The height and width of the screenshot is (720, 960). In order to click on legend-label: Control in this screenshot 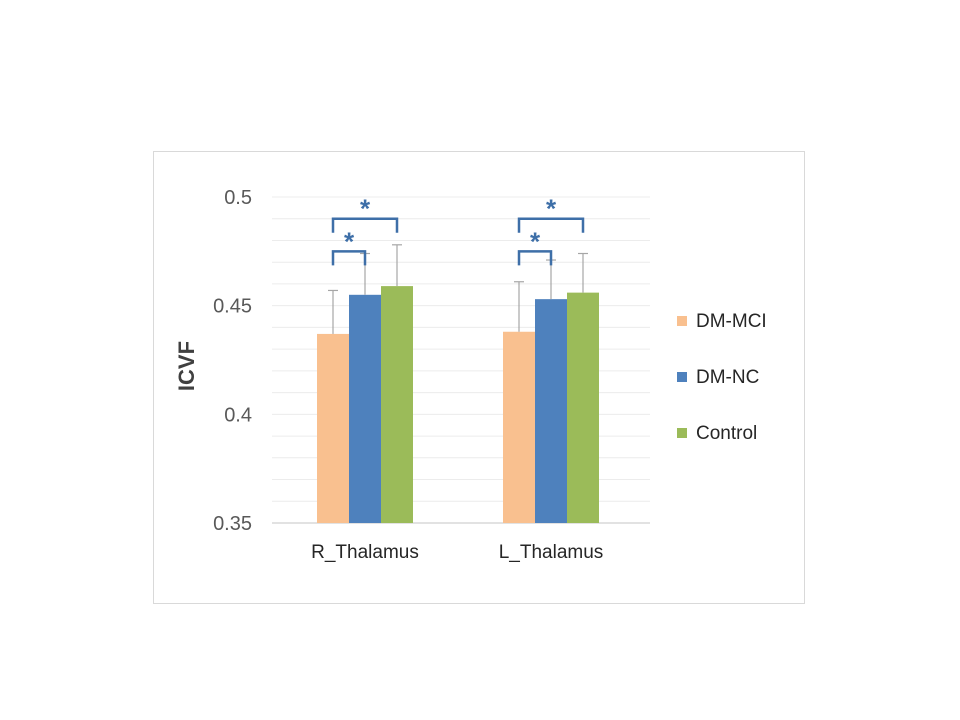, I will do `click(726, 433)`.